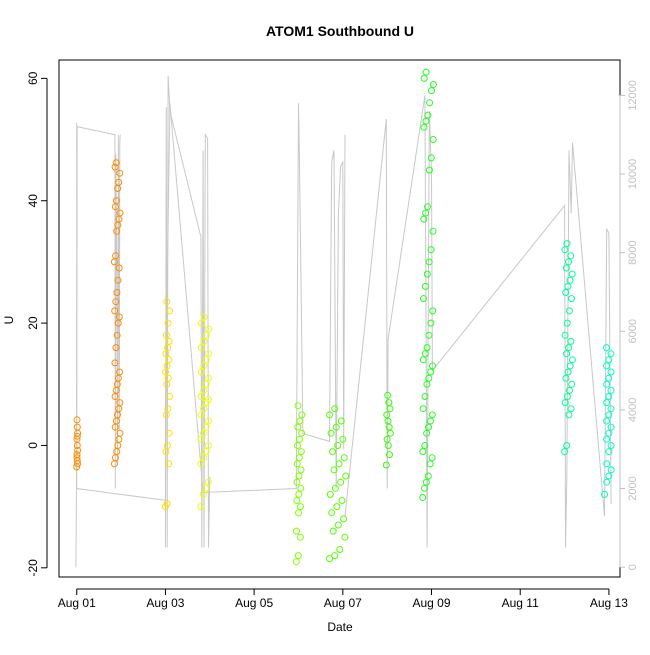 The height and width of the screenshot is (655, 650). What do you see at coordinates (343, 603) in the screenshot?
I see `x-tick-label: Aug 07` at bounding box center [343, 603].